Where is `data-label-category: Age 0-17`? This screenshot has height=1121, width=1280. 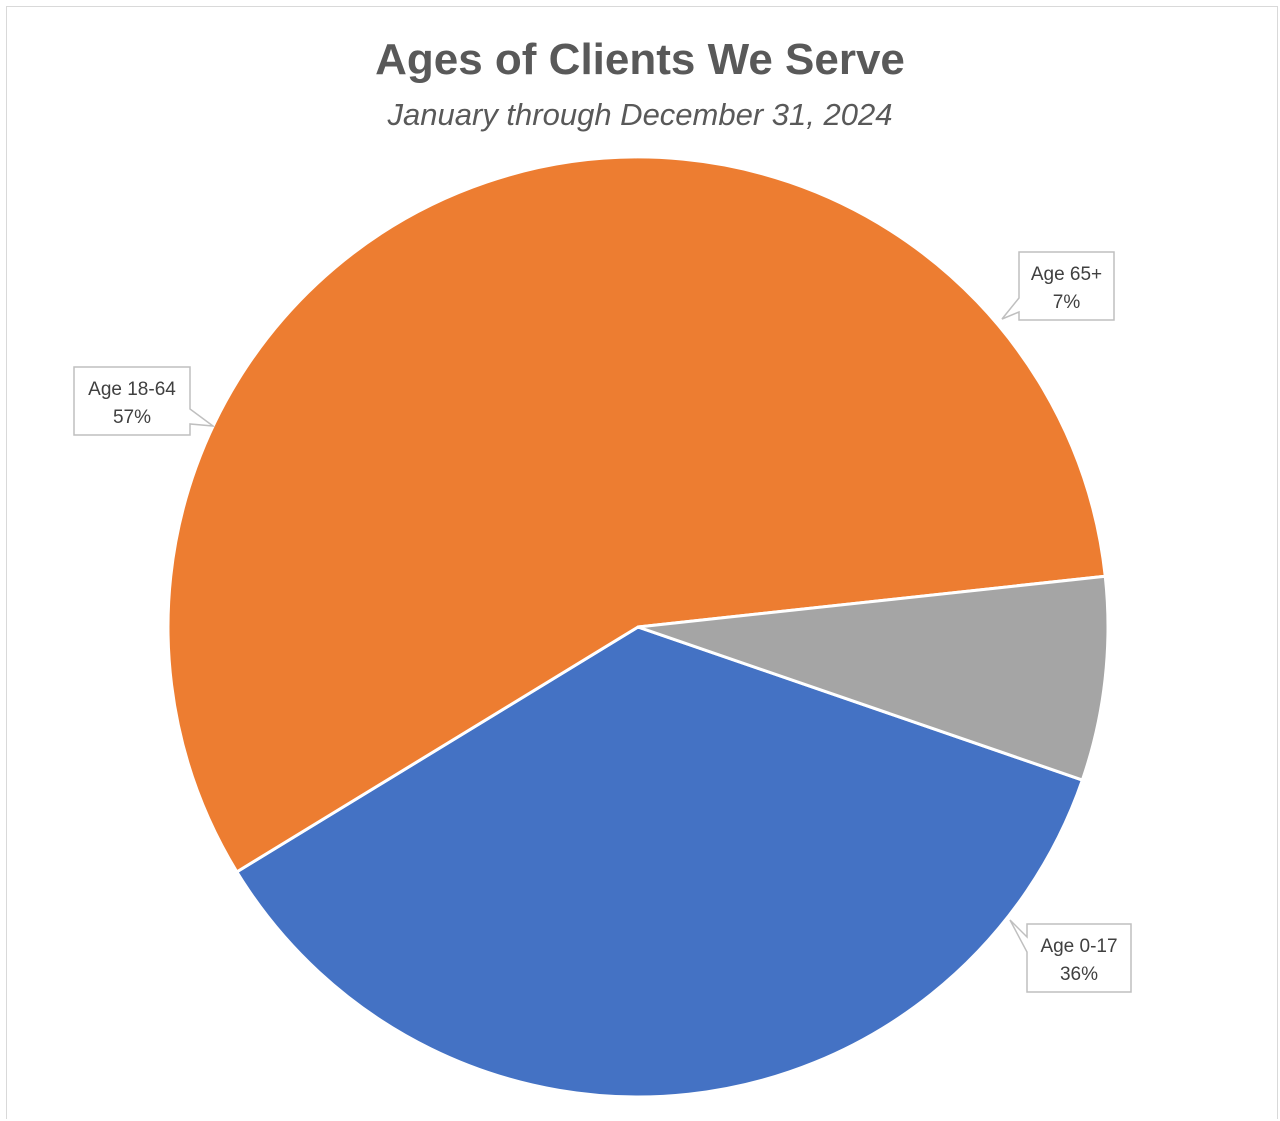 data-label-category: Age 0-17 is located at coordinates (1078, 946).